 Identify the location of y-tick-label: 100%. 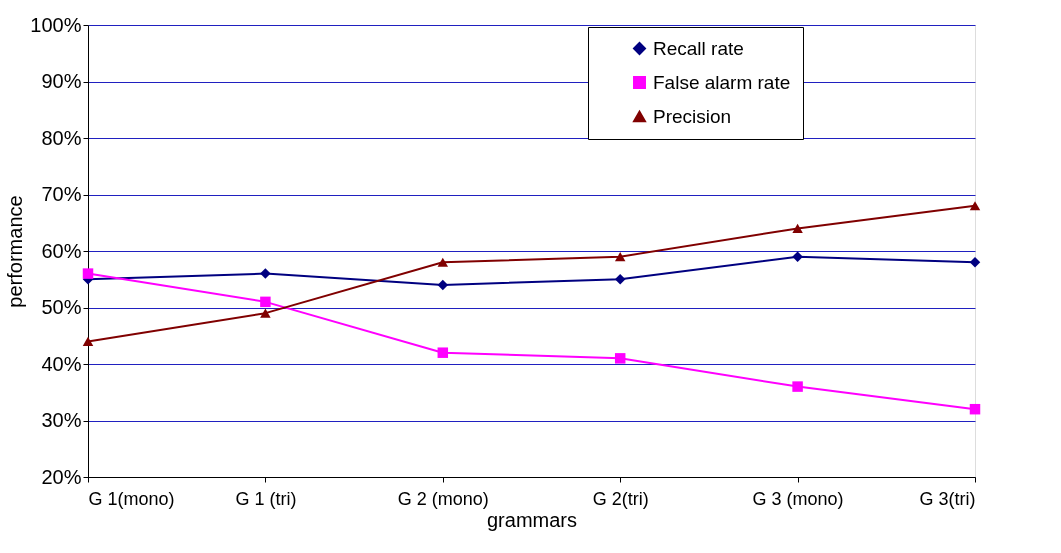
(56, 24).